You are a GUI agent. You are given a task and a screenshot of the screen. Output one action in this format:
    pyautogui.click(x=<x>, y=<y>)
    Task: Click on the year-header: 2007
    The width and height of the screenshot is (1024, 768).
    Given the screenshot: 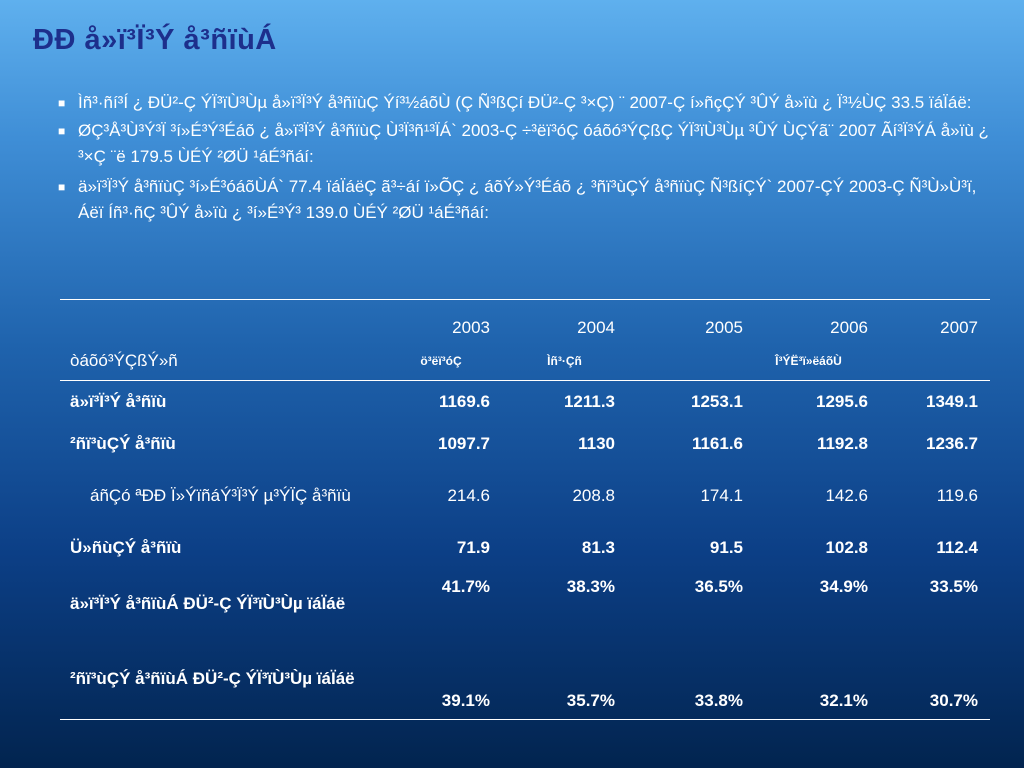 What is the action you would take?
    pyautogui.click(x=959, y=327)
    